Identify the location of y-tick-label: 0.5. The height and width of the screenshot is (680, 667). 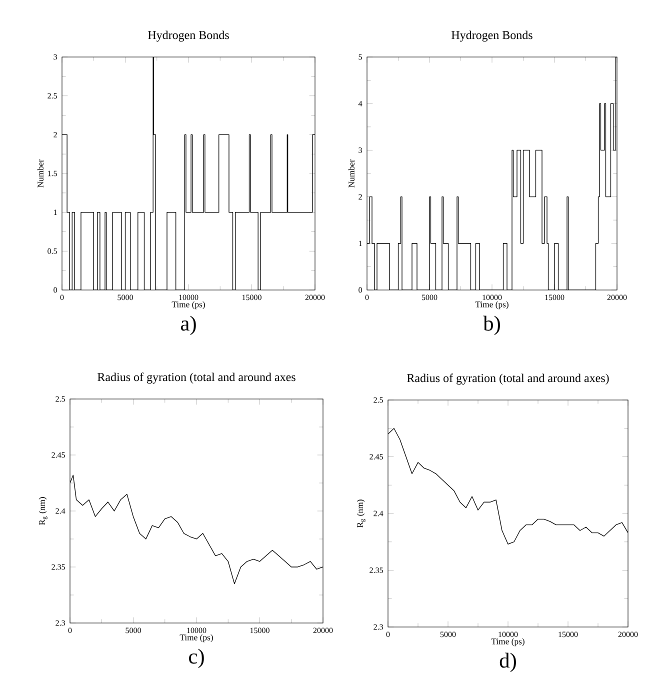
(52, 251).